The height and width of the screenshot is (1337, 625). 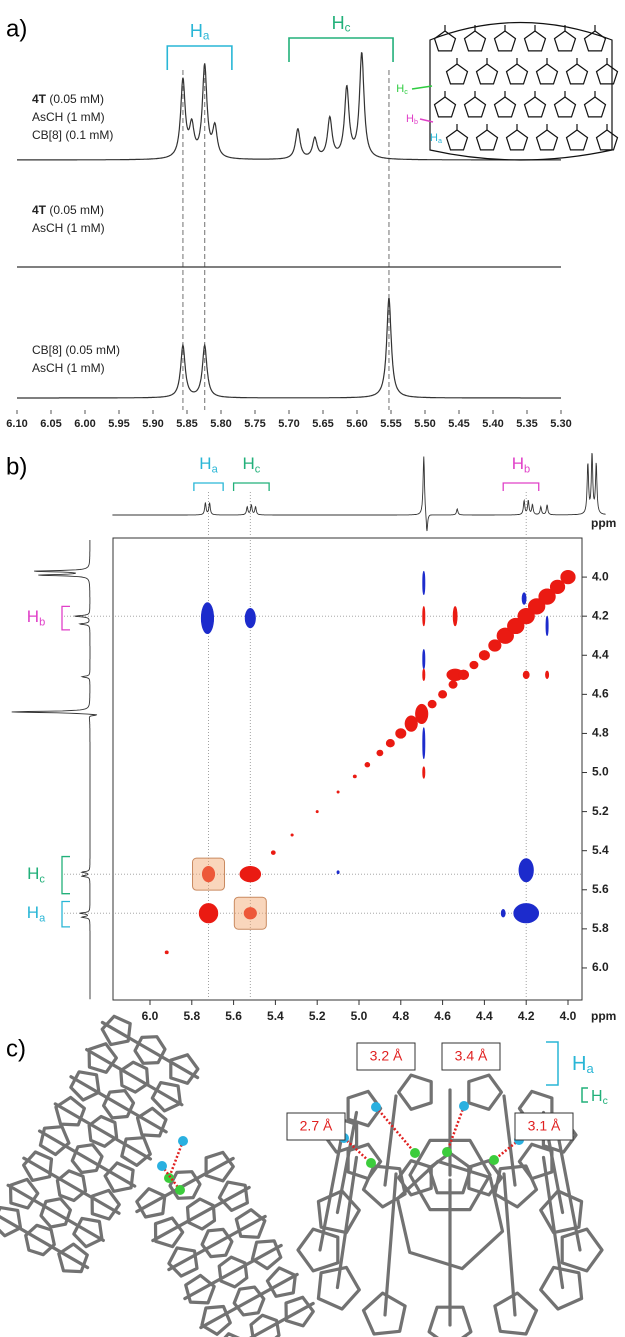 What do you see at coordinates (39, 99) in the screenshot?
I see `trace-label-part: 4T` at bounding box center [39, 99].